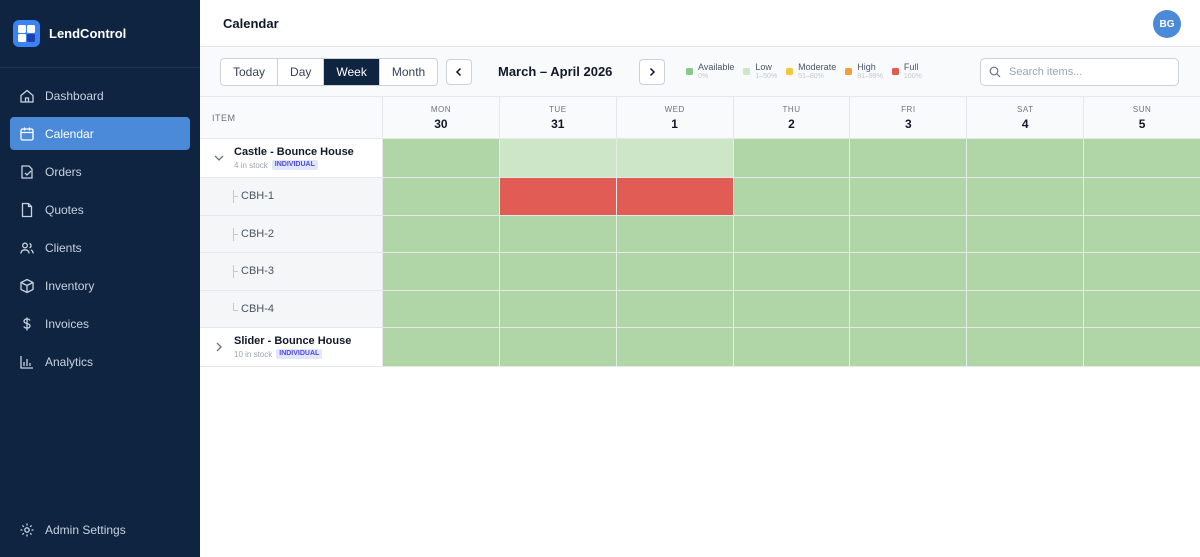  Describe the element at coordinates (26, 33) in the screenshot. I see `lendcontrol-logo-icon` at that location.